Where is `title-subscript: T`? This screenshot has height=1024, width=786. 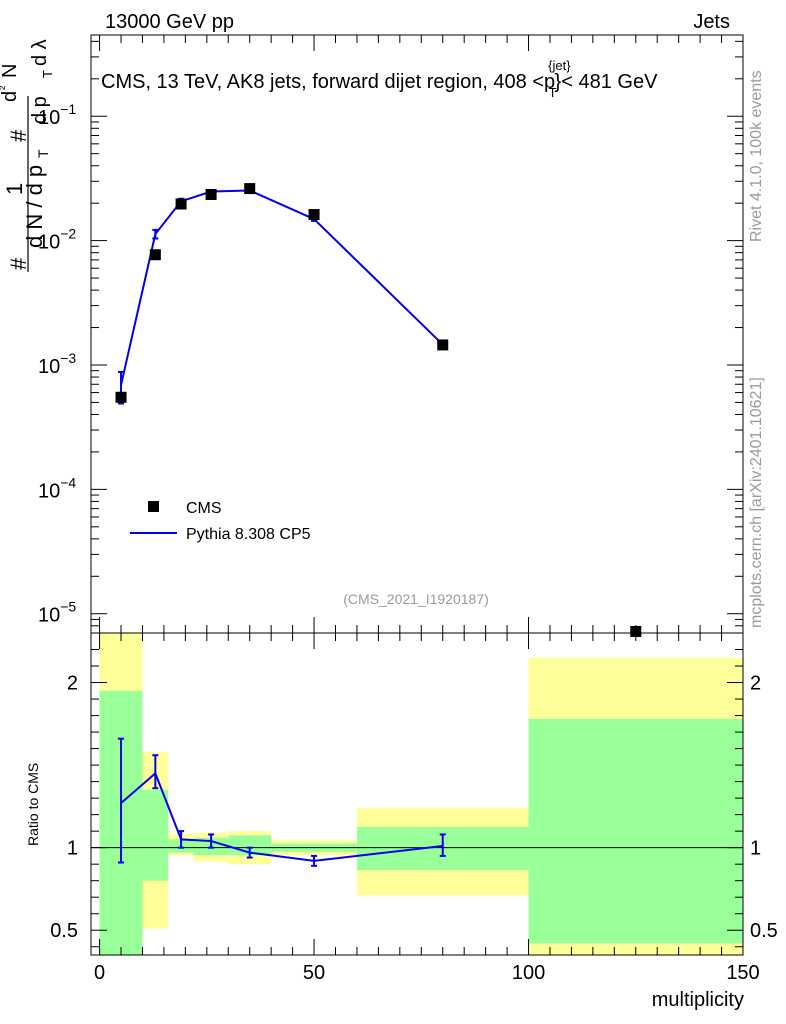 title-subscript: T is located at coordinates (553, 92).